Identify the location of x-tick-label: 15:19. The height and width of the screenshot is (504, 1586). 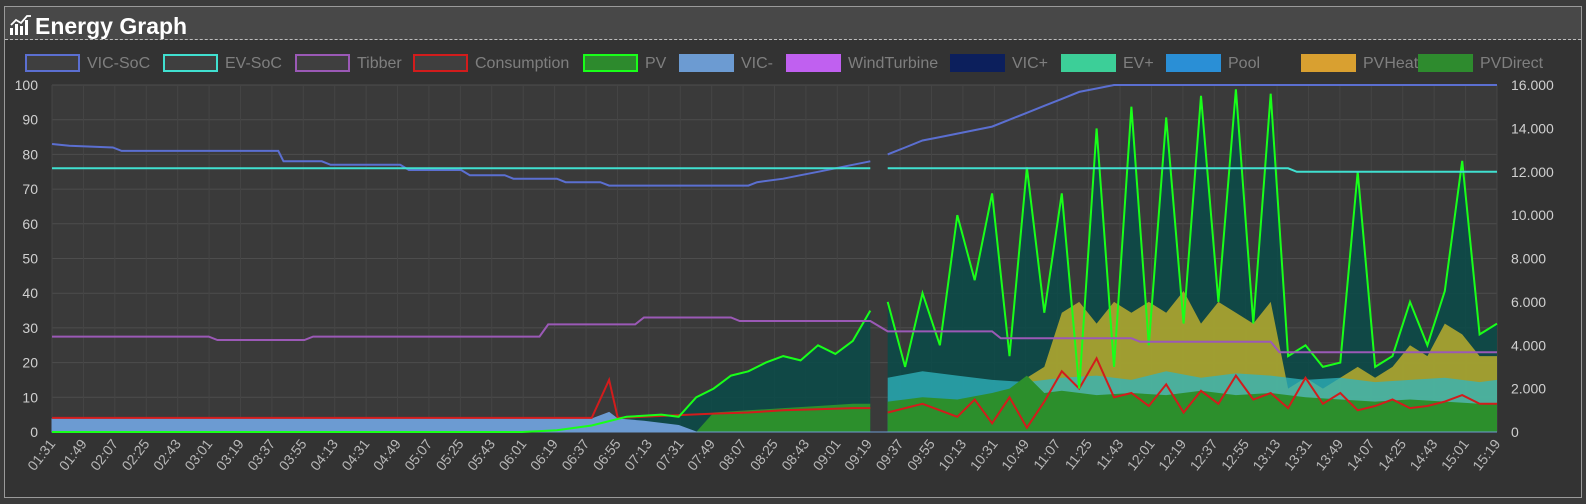
(1486, 455).